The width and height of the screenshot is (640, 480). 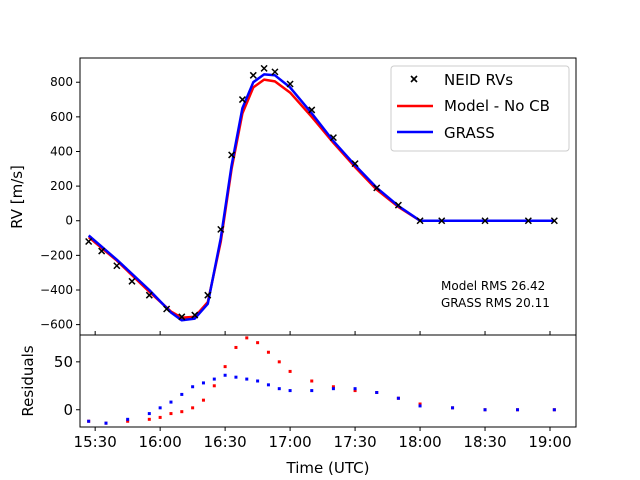 I want to click on main-y-tick-label: 200, so click(x=61, y=186).